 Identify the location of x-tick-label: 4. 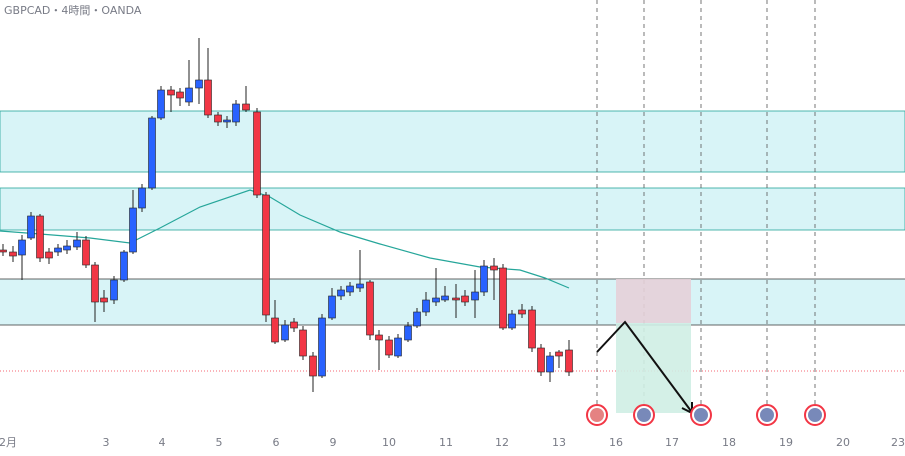
(162, 442).